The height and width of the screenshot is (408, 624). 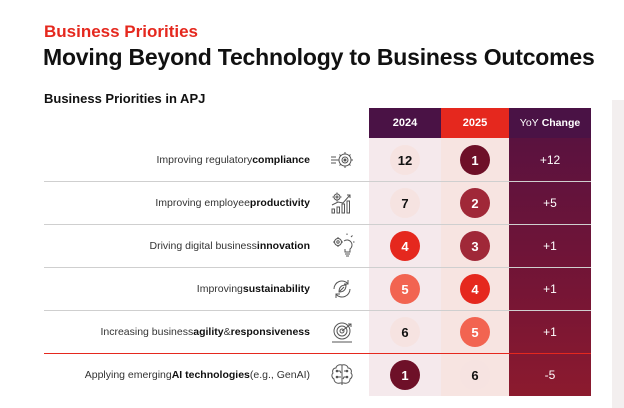 What do you see at coordinates (128, 374) in the screenshot?
I see `priority-label-text: Applying emerging` at bounding box center [128, 374].